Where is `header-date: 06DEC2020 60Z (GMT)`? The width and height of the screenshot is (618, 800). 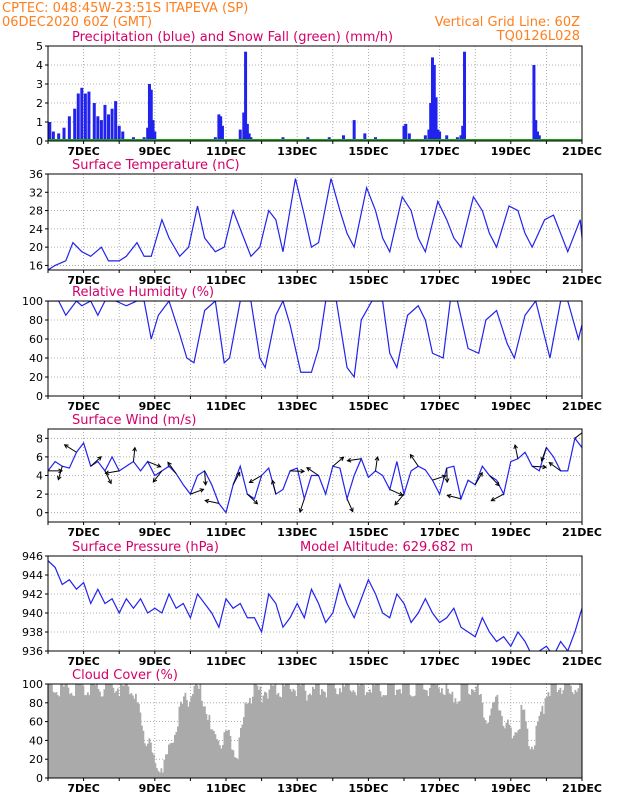
header-date: 06DEC2020 60Z (GMT) is located at coordinates (77, 22).